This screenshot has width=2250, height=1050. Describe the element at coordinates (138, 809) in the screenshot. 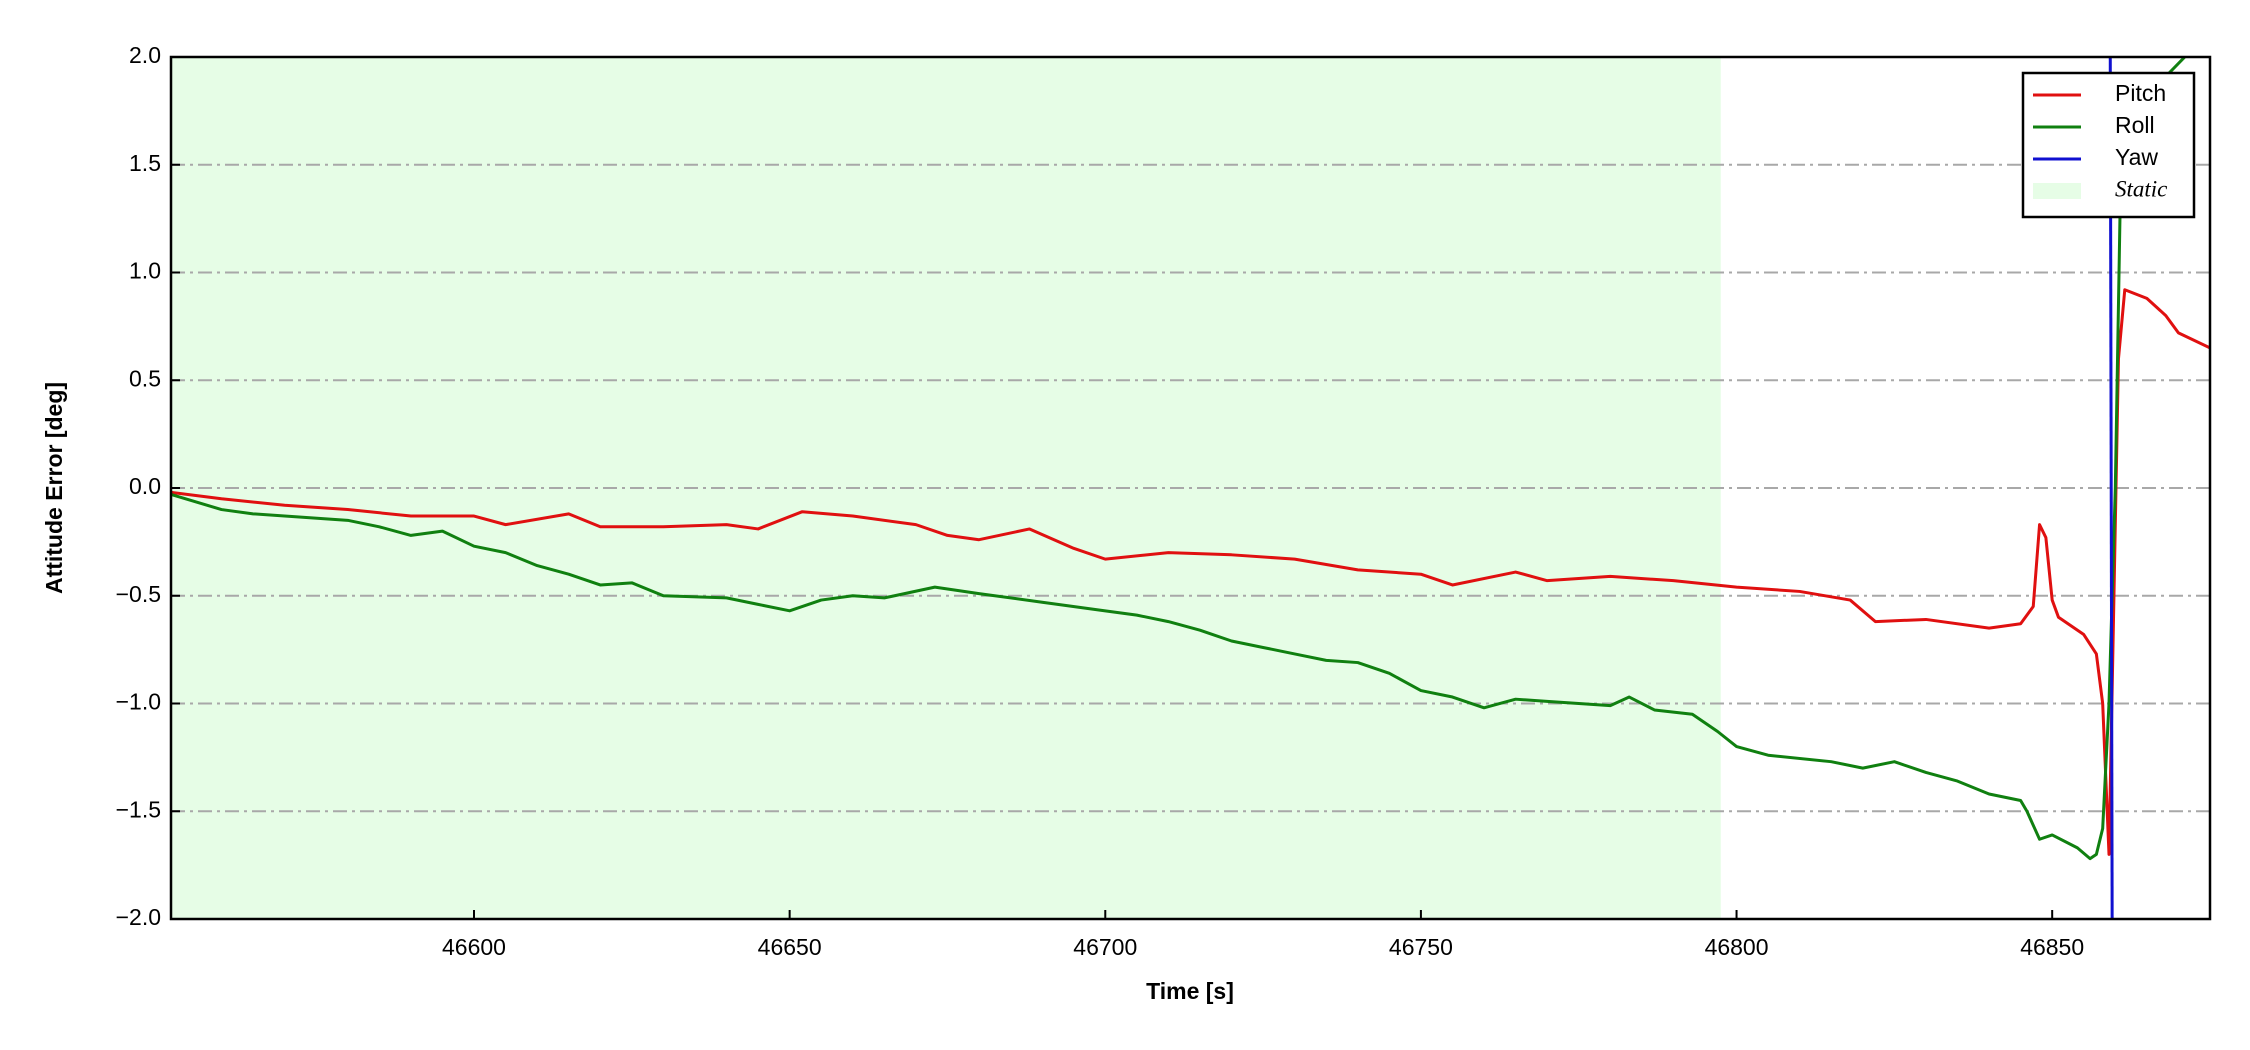

I see `y-tick-label: −1.5` at that location.